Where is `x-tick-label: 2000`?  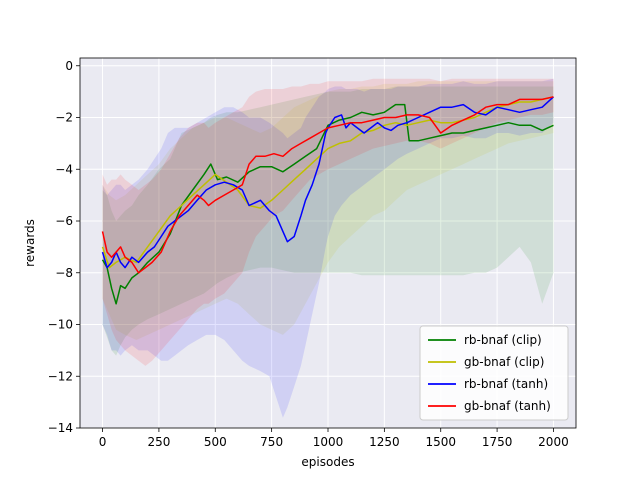
x-tick-label: 2000 is located at coordinates (553, 442).